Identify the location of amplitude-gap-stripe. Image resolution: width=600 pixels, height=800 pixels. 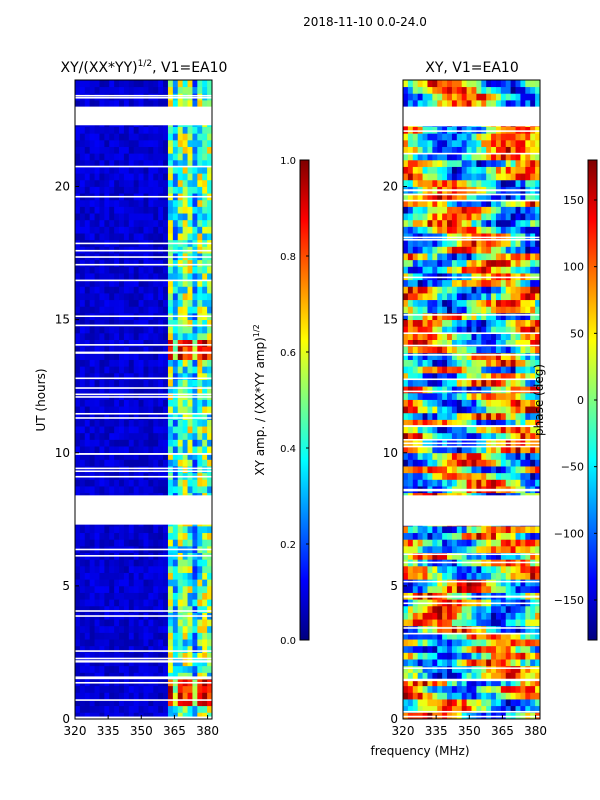
(143, 257).